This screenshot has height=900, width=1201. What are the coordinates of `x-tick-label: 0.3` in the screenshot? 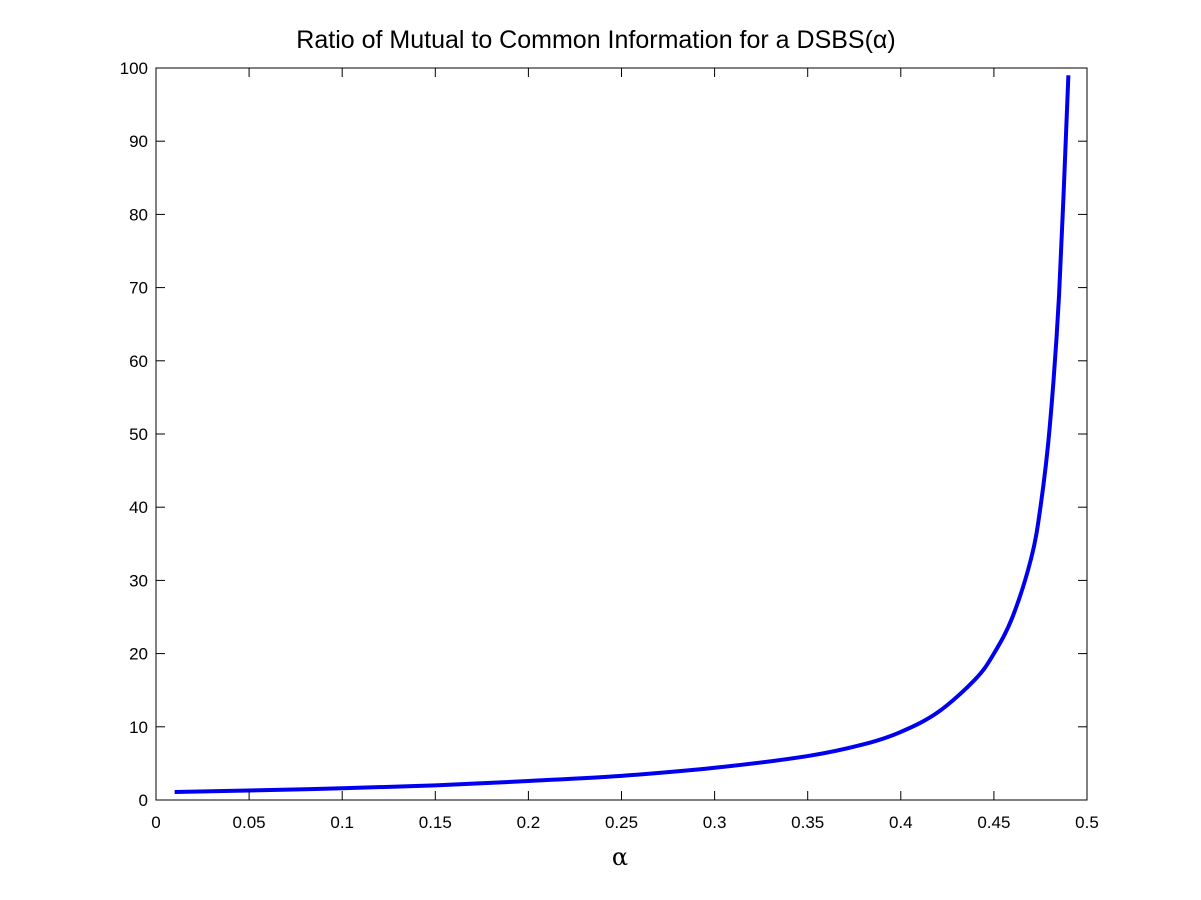 It's located at (715, 822).